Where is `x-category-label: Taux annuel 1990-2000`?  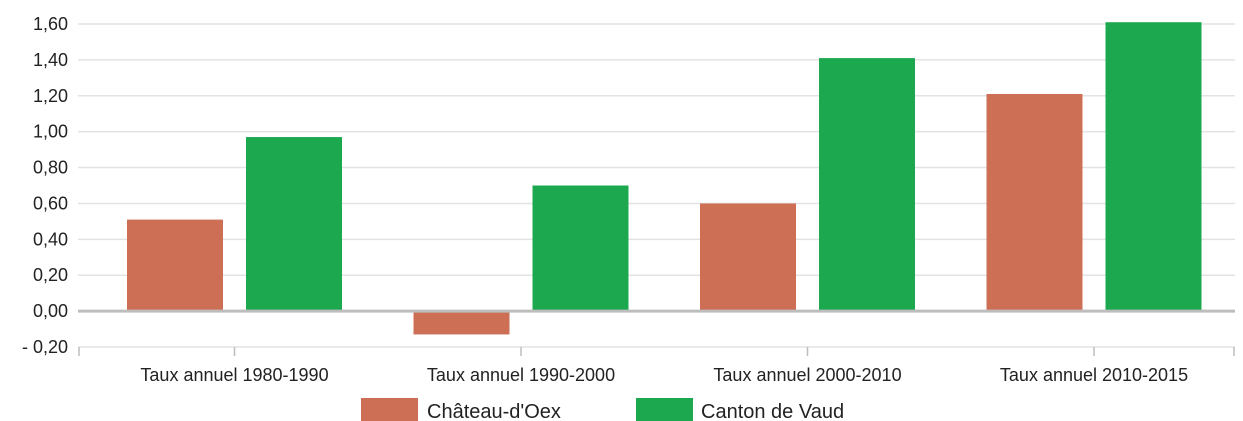 x-category-label: Taux annuel 1990-2000 is located at coordinates (521, 375).